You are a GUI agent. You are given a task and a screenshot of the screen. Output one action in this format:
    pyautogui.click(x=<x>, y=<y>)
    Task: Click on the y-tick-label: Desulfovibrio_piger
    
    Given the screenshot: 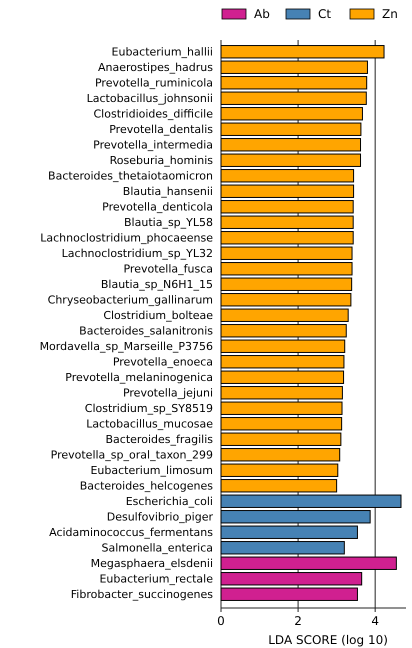 What is the action you would take?
    pyautogui.click(x=160, y=517)
    